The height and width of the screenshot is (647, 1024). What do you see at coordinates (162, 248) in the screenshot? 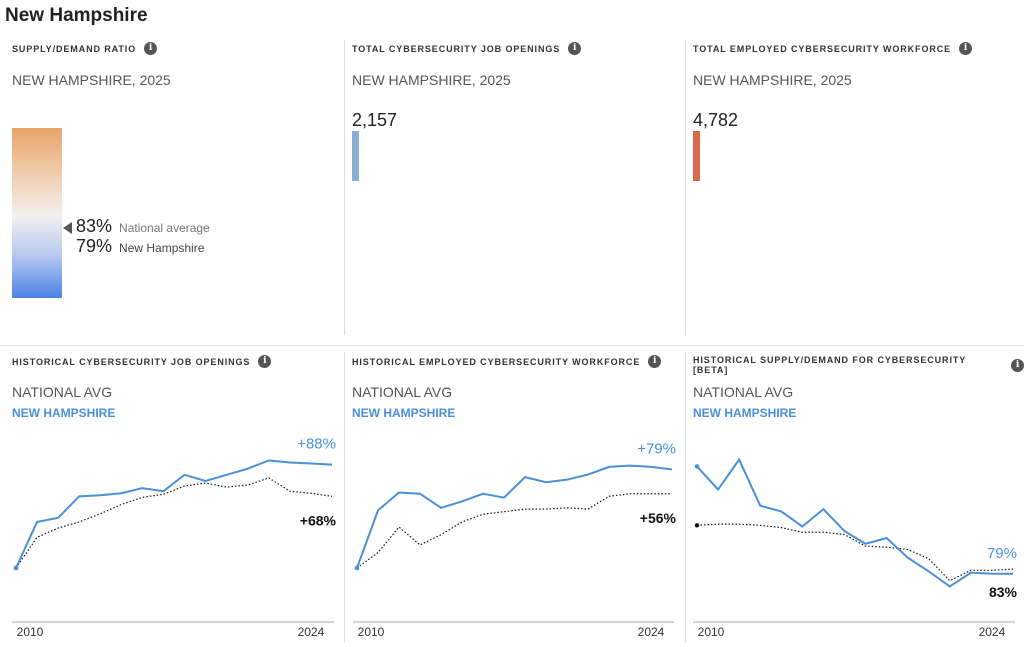
I see `state-ratio-label: New Hampshire` at bounding box center [162, 248].